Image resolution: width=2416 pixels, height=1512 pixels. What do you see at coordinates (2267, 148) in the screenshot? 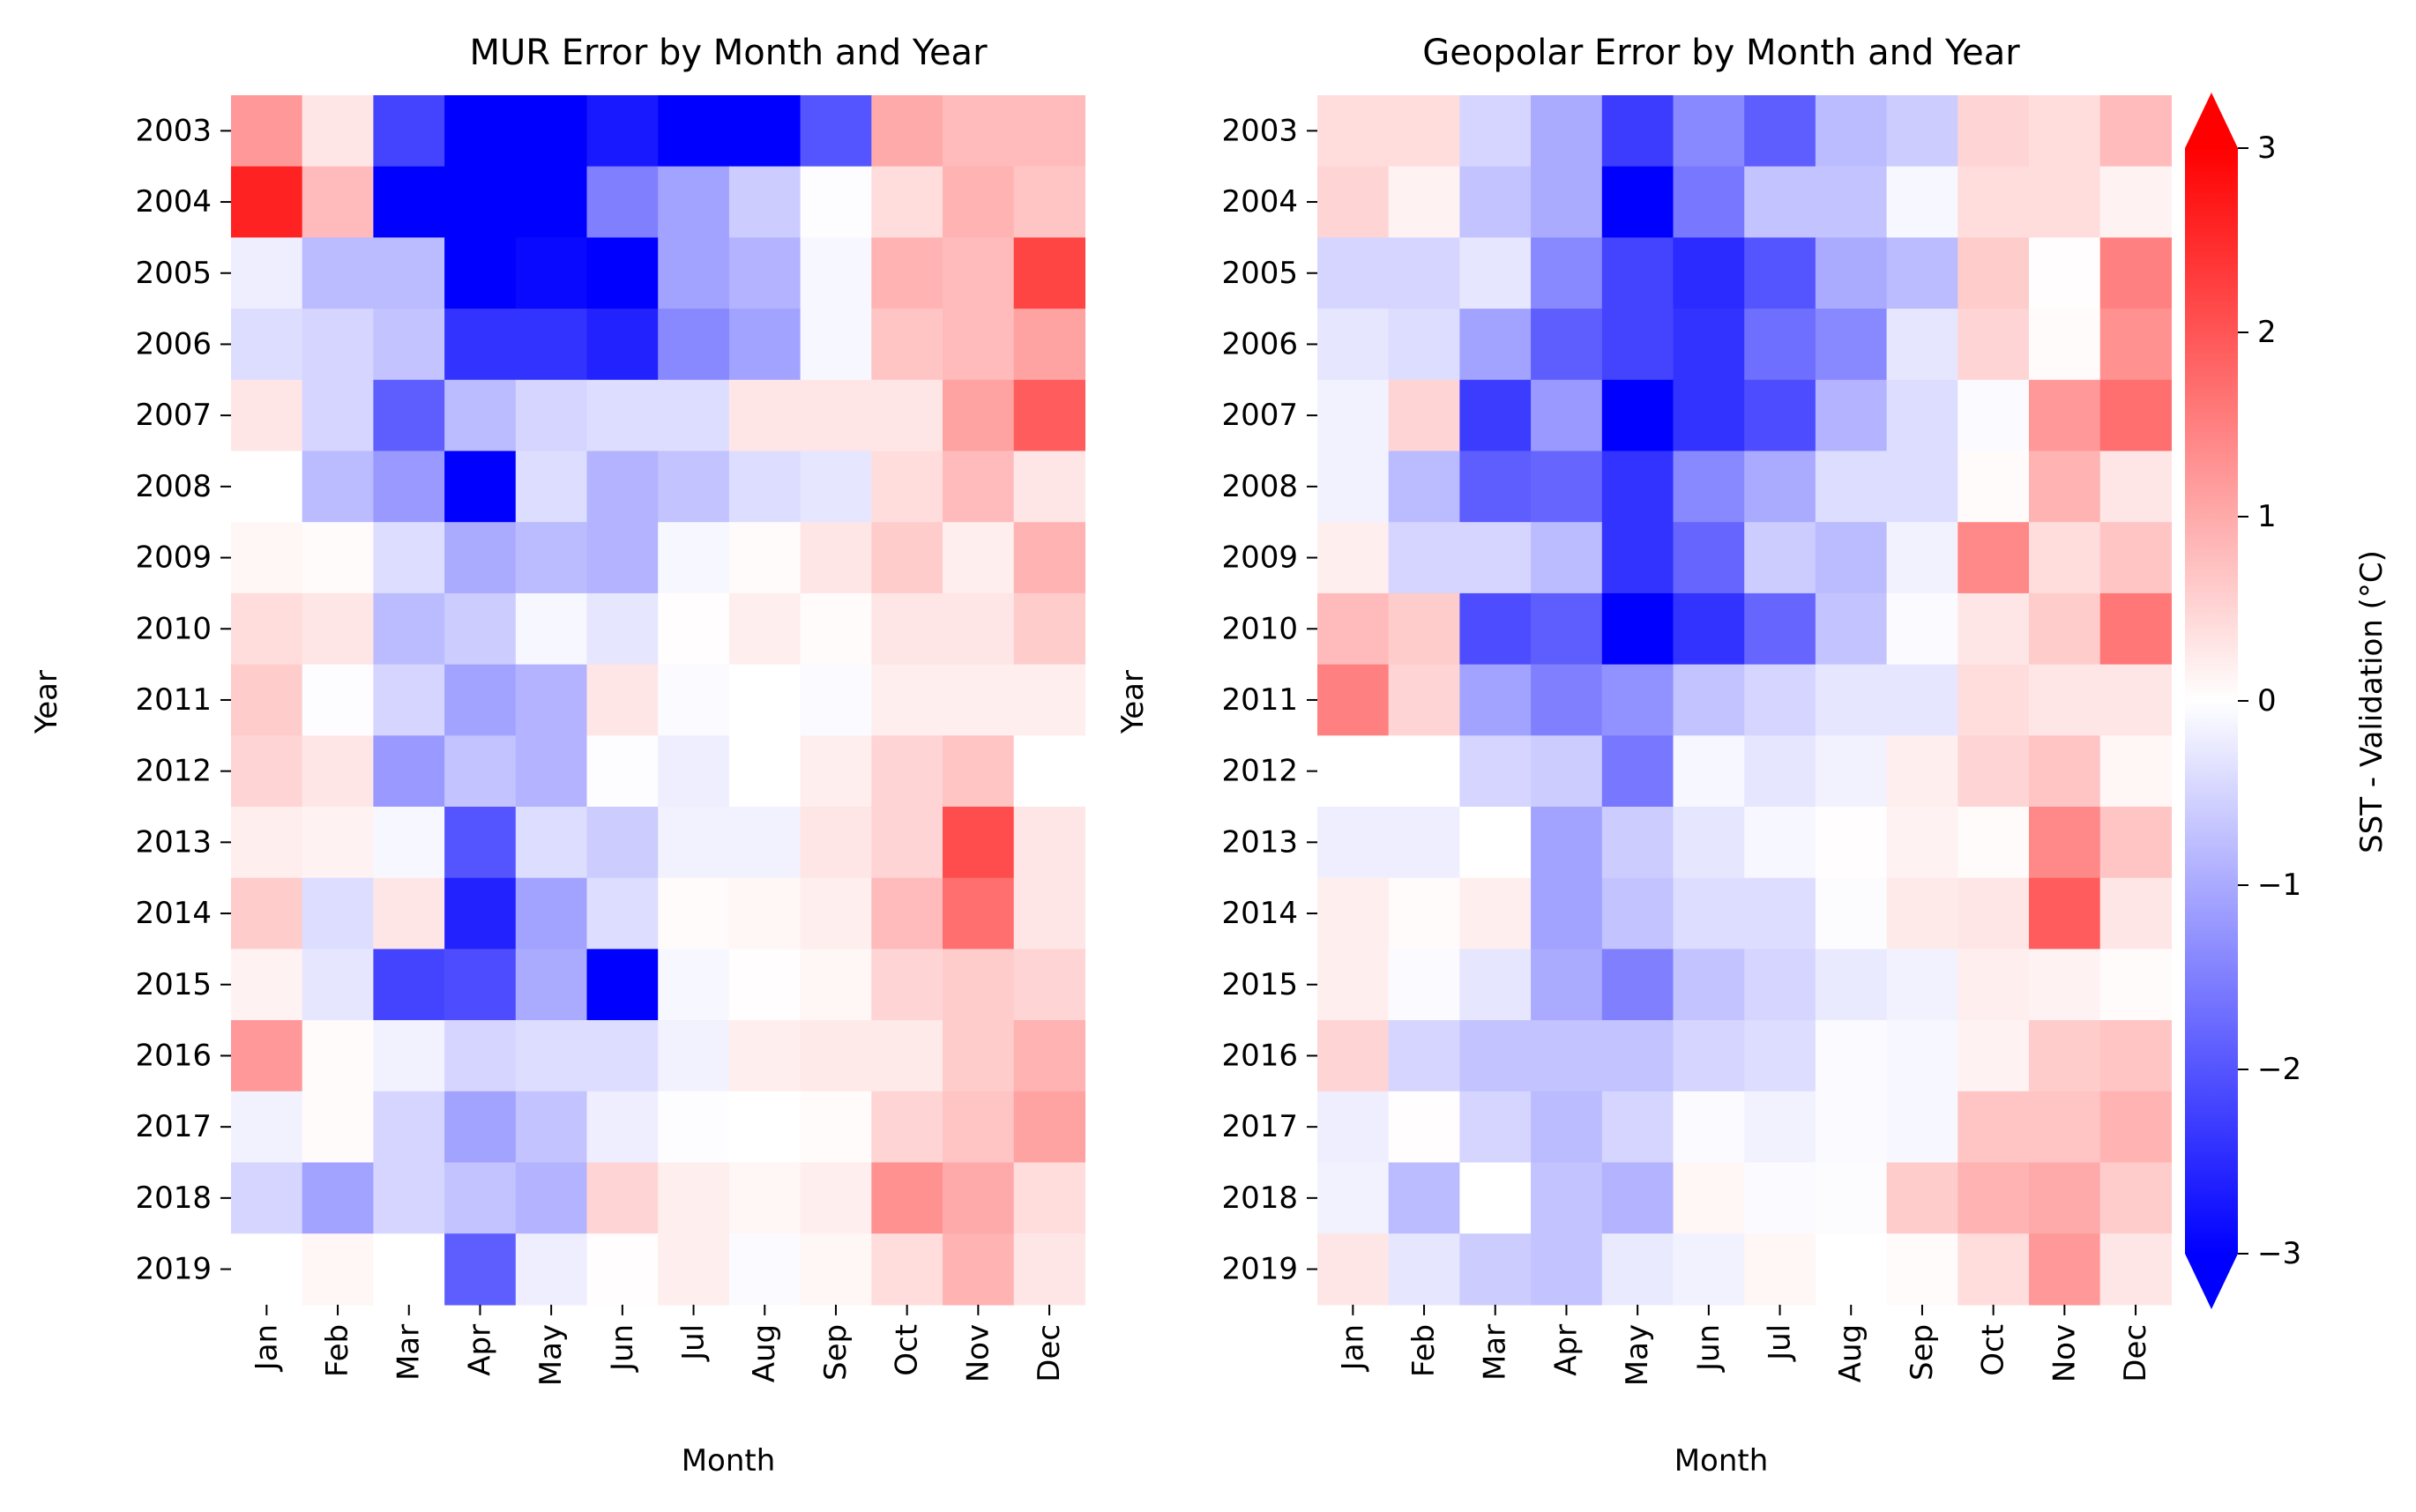
I see `colorbar-tick-label: 3` at bounding box center [2267, 148].